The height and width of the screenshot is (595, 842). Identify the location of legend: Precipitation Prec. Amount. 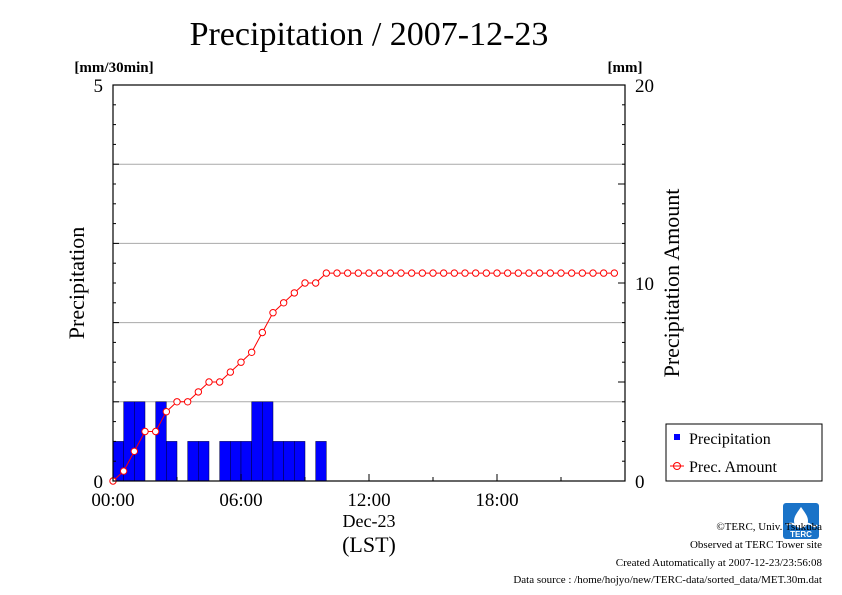
(744, 452).